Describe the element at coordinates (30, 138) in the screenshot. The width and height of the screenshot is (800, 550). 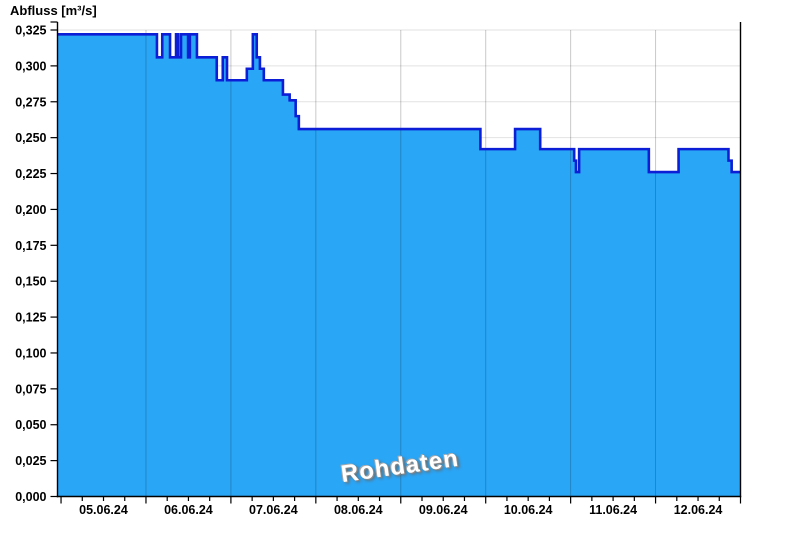
I see `y-tick-label: 0,250` at that location.